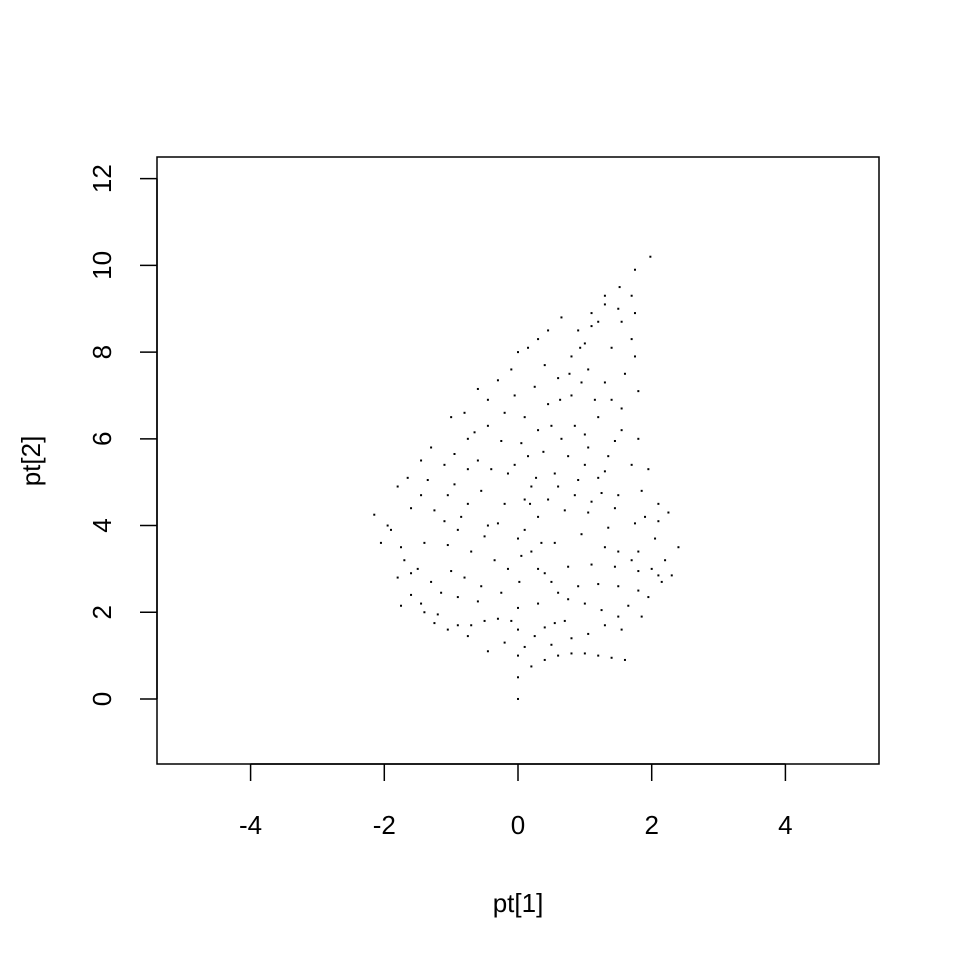 The width and height of the screenshot is (960, 960). I want to click on x-tick-label: 2, so click(651, 825).